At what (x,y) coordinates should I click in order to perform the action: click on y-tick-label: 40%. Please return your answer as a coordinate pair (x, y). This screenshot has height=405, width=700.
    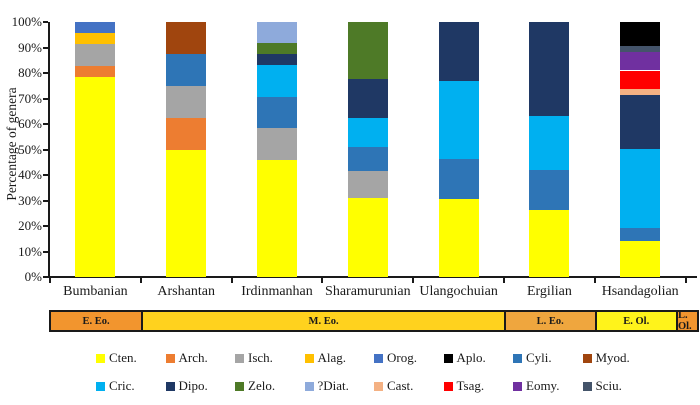
    Looking at the image, I should click on (30, 174).